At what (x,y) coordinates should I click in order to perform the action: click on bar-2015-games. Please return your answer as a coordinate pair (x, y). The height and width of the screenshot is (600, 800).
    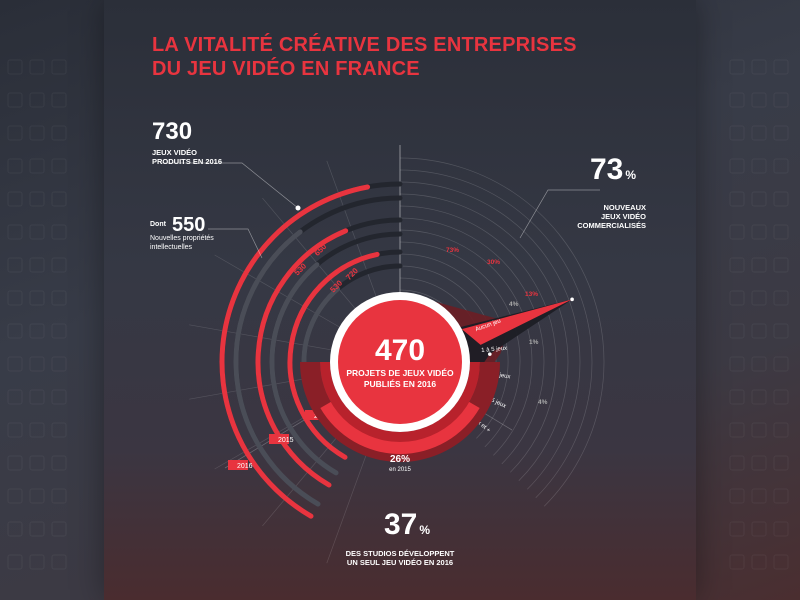
    Looking at the image, I should click on (302, 358).